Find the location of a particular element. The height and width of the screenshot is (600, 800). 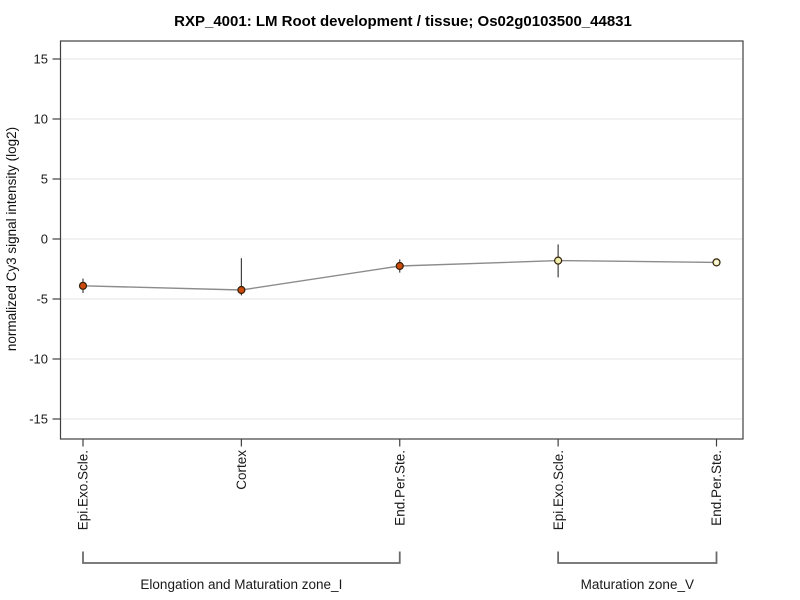

y-tick-label: -10 is located at coordinates (38, 359).